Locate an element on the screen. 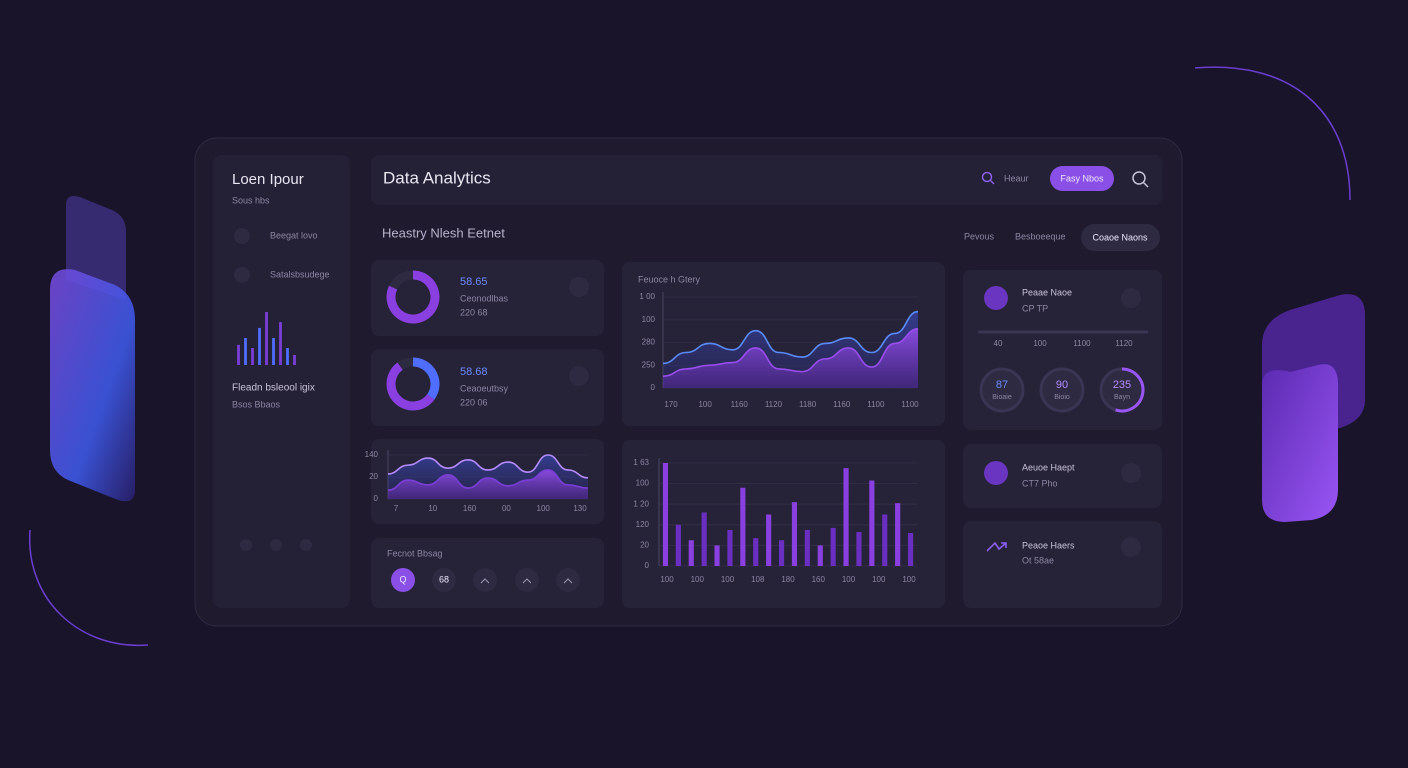 This screenshot has height=768, width=1408. action-button-label: 68 is located at coordinates (444, 579).